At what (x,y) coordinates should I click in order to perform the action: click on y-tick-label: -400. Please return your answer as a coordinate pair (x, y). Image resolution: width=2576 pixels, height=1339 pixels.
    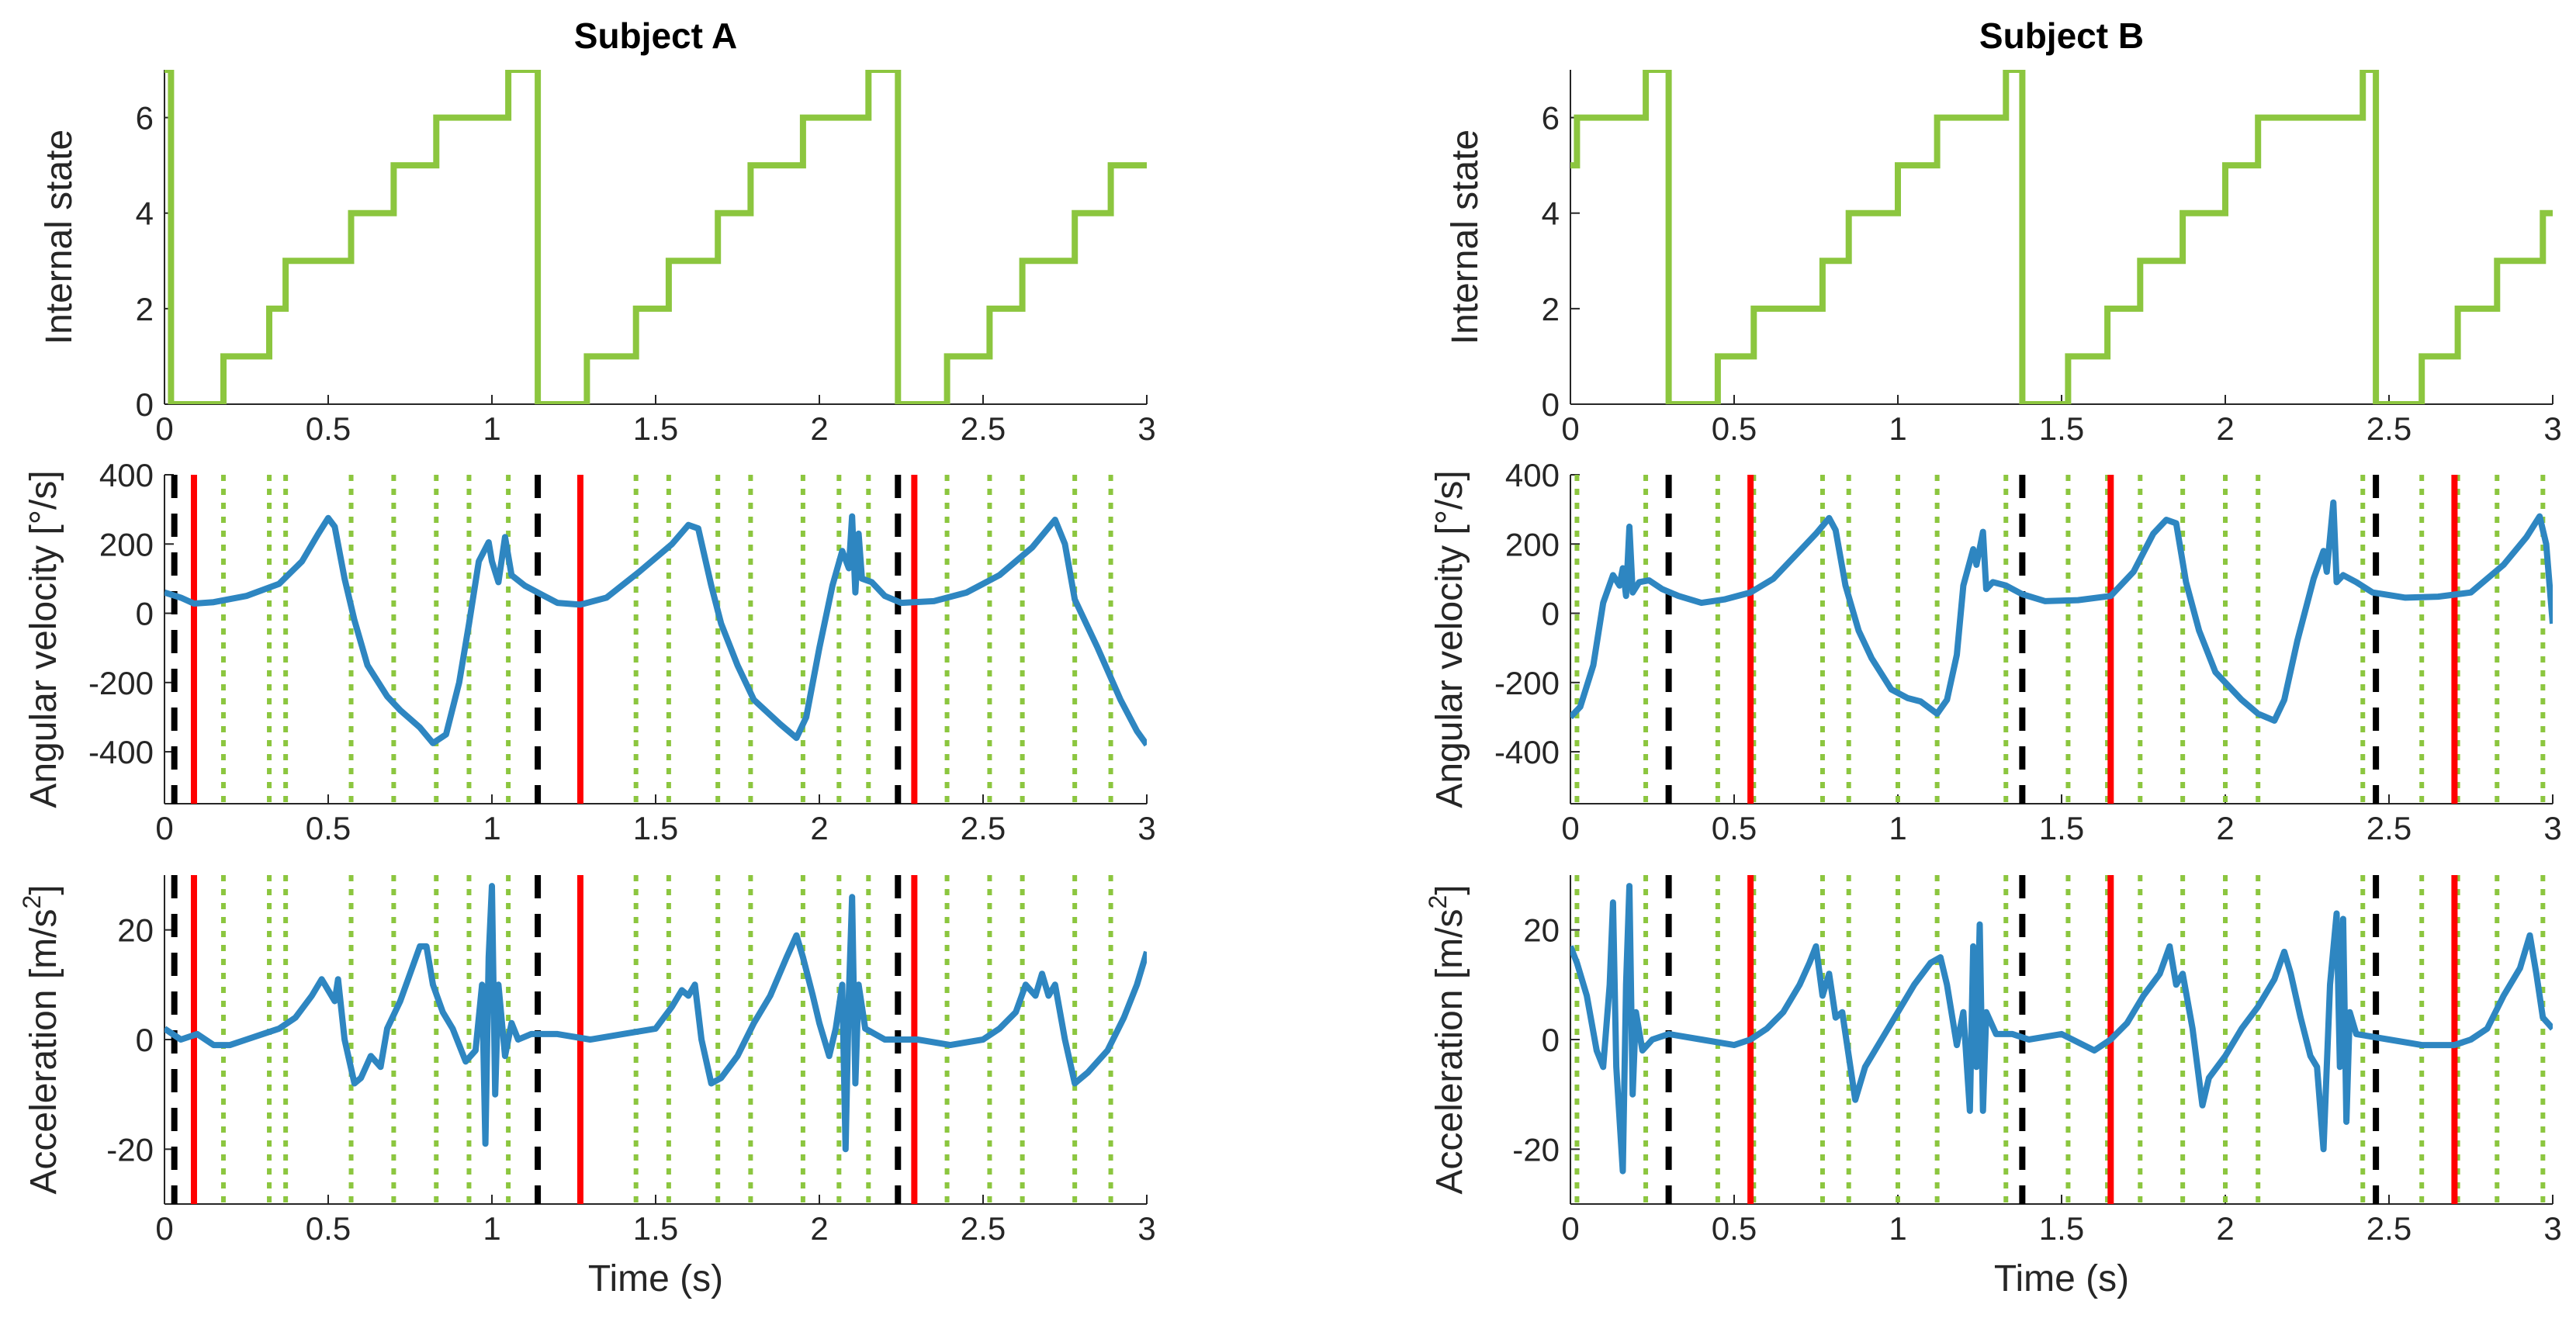
    Looking at the image, I should click on (1527, 752).